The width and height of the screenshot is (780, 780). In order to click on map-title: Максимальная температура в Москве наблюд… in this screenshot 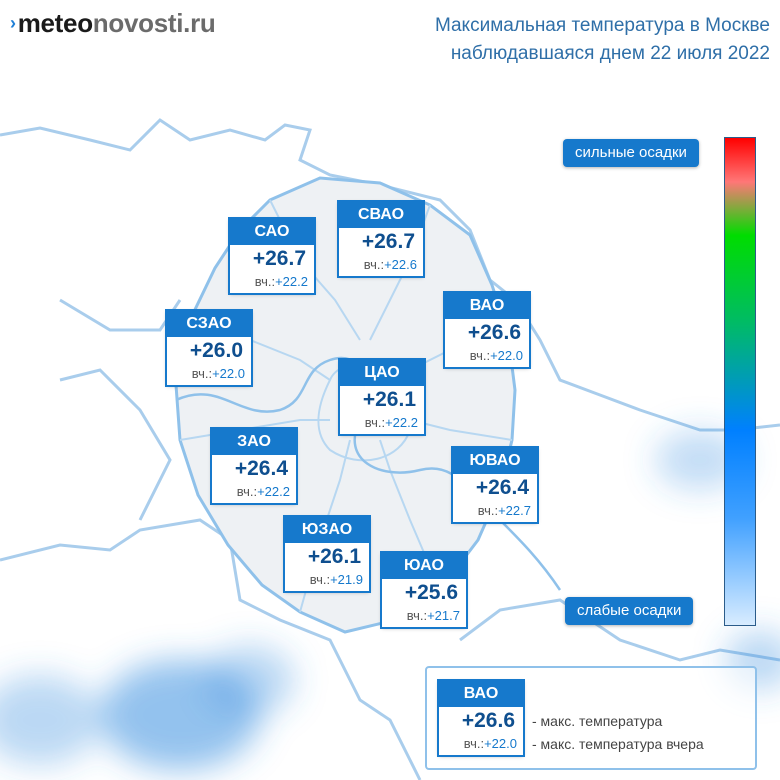, I will do `click(602, 40)`.